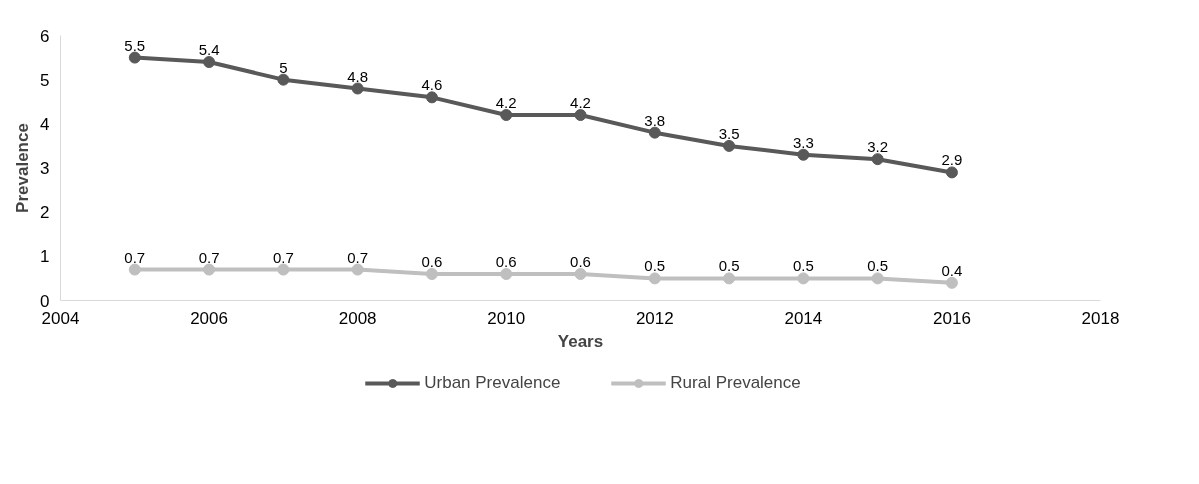 Image resolution: width=1199 pixels, height=484 pixels. What do you see at coordinates (283, 67) in the screenshot?
I see `data-label: 5` at bounding box center [283, 67].